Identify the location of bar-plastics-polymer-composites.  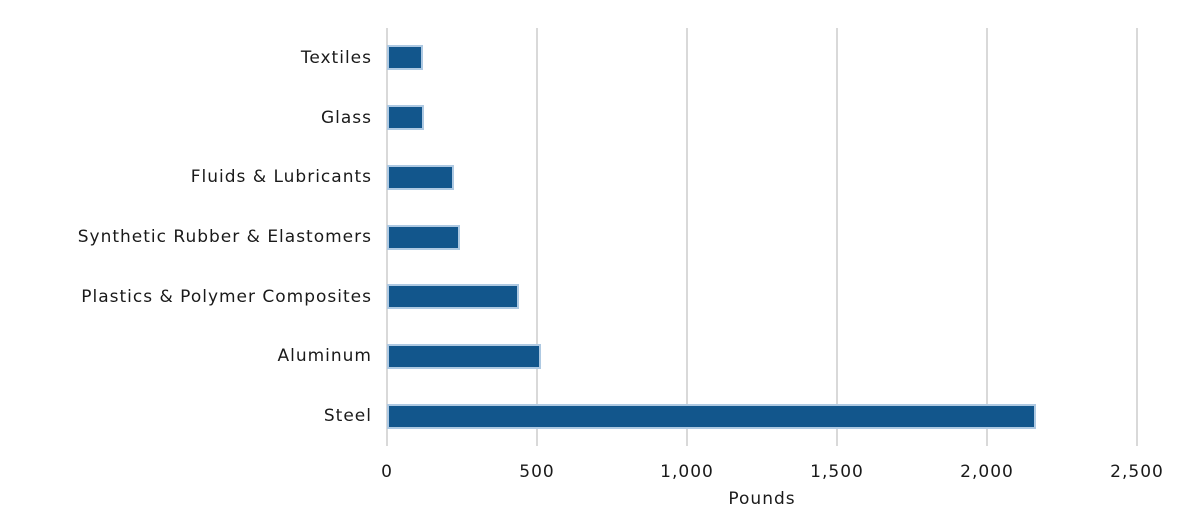
(453, 297).